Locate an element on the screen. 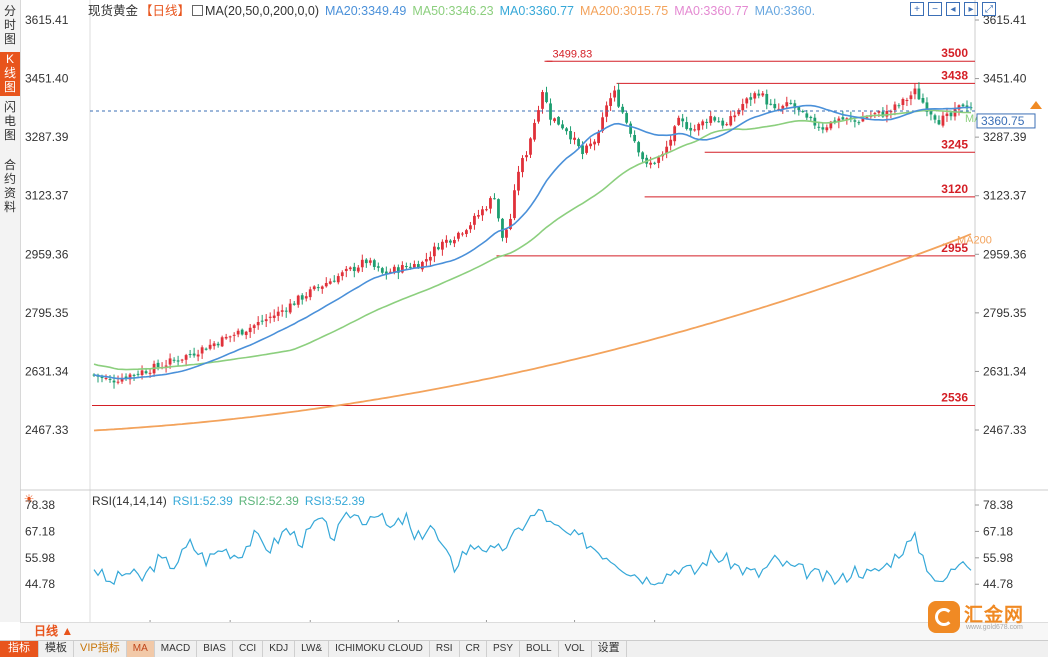 Image resolution: width=1048 pixels, height=657 pixels. rsi-y-tick-label-left: 67.18 is located at coordinates (40, 531).